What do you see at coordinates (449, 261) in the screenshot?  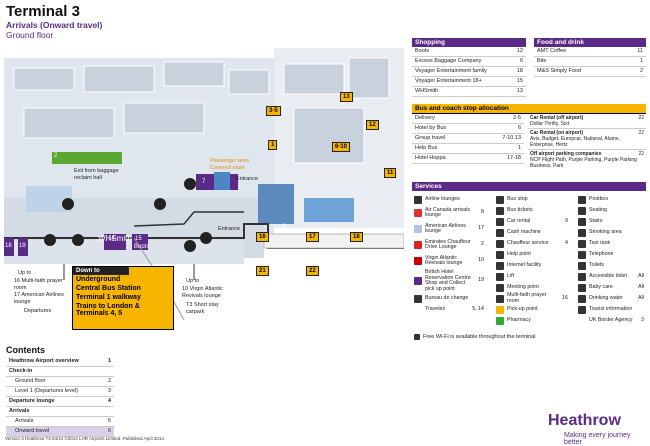 I see `list-item: Virgin Atlantic Revivals lounge 10` at bounding box center [449, 261].